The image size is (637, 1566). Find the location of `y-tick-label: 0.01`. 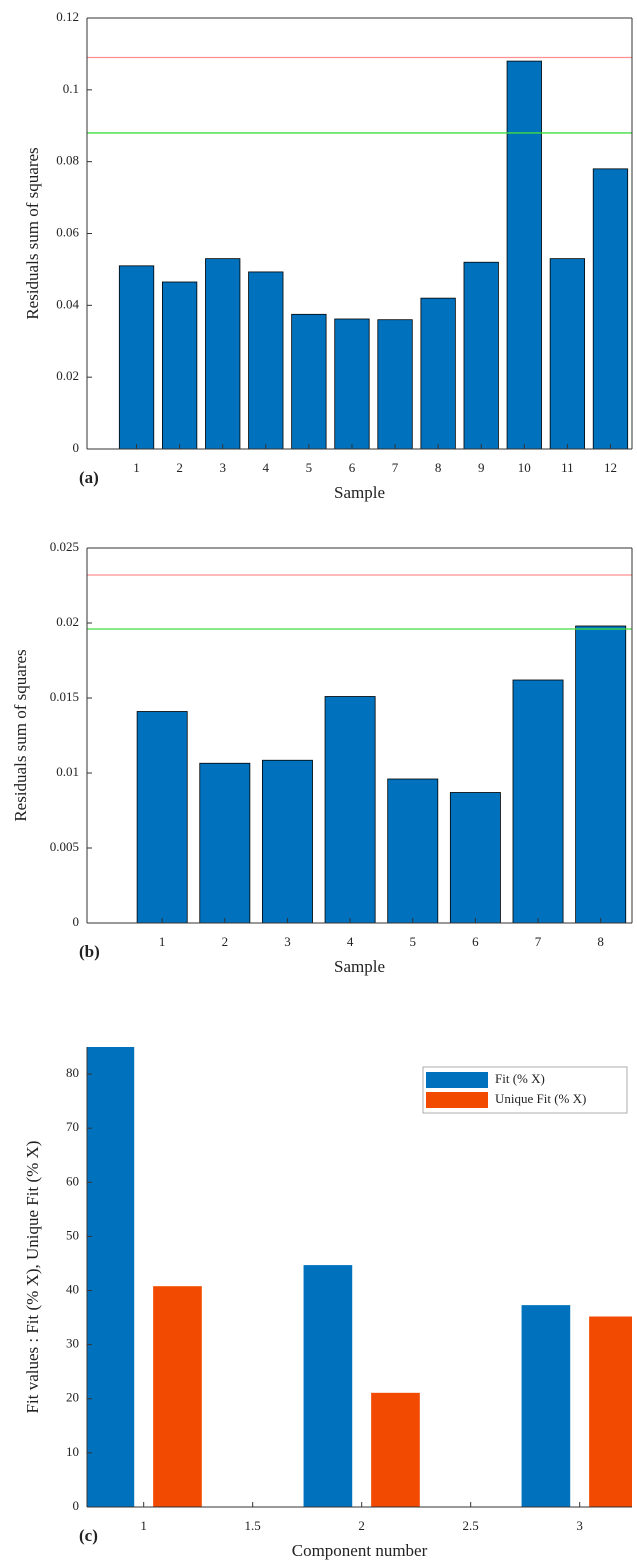

y-tick-label: 0.01 is located at coordinates (67, 771).